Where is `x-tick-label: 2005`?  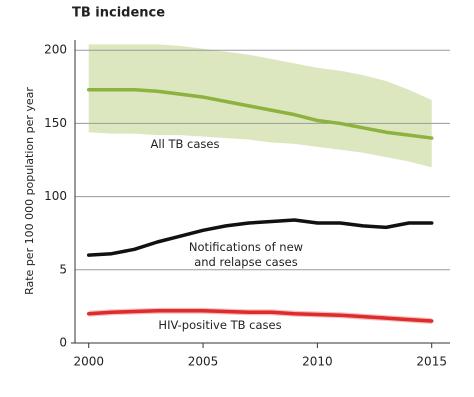 x-tick-label: 2005 is located at coordinates (203, 362).